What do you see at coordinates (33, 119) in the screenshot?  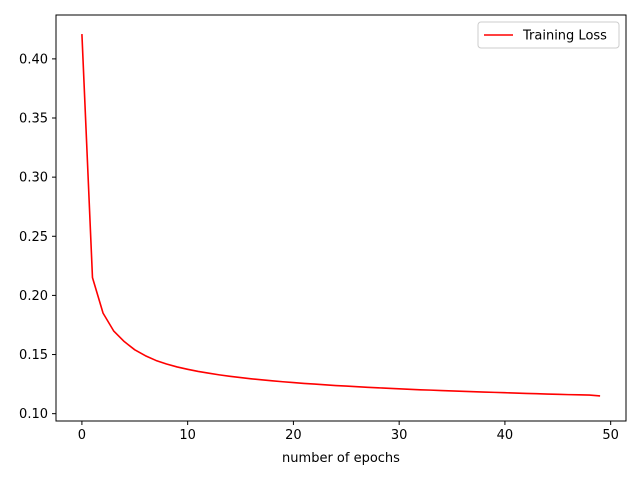 I see `y-tick-label: 0.35` at bounding box center [33, 119].